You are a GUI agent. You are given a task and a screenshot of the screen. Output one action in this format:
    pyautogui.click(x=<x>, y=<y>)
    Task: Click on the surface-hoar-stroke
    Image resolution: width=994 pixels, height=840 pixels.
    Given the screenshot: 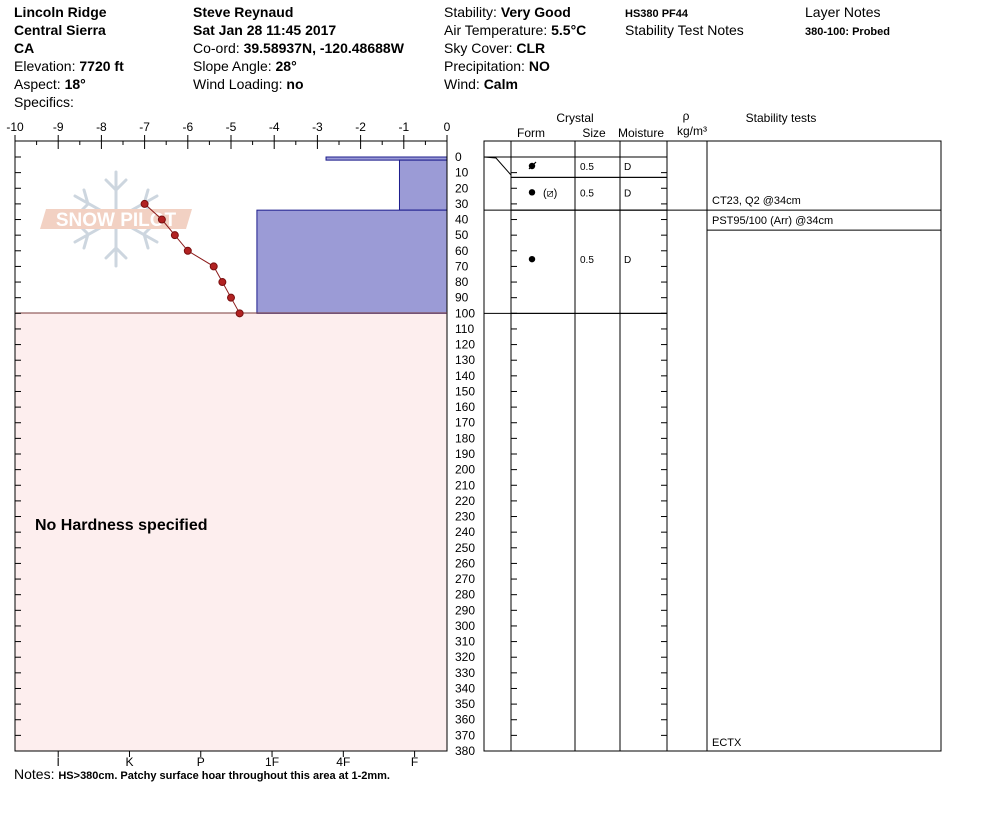 What is the action you would take?
    pyautogui.click(x=532, y=165)
    